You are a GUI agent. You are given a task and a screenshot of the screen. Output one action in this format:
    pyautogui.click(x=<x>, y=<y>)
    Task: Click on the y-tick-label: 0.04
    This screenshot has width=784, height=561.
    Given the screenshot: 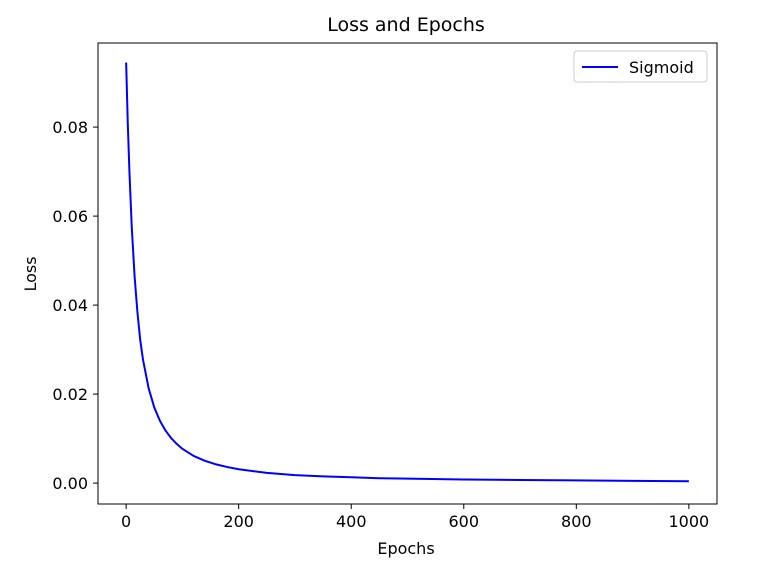 What is the action you would take?
    pyautogui.click(x=70, y=305)
    